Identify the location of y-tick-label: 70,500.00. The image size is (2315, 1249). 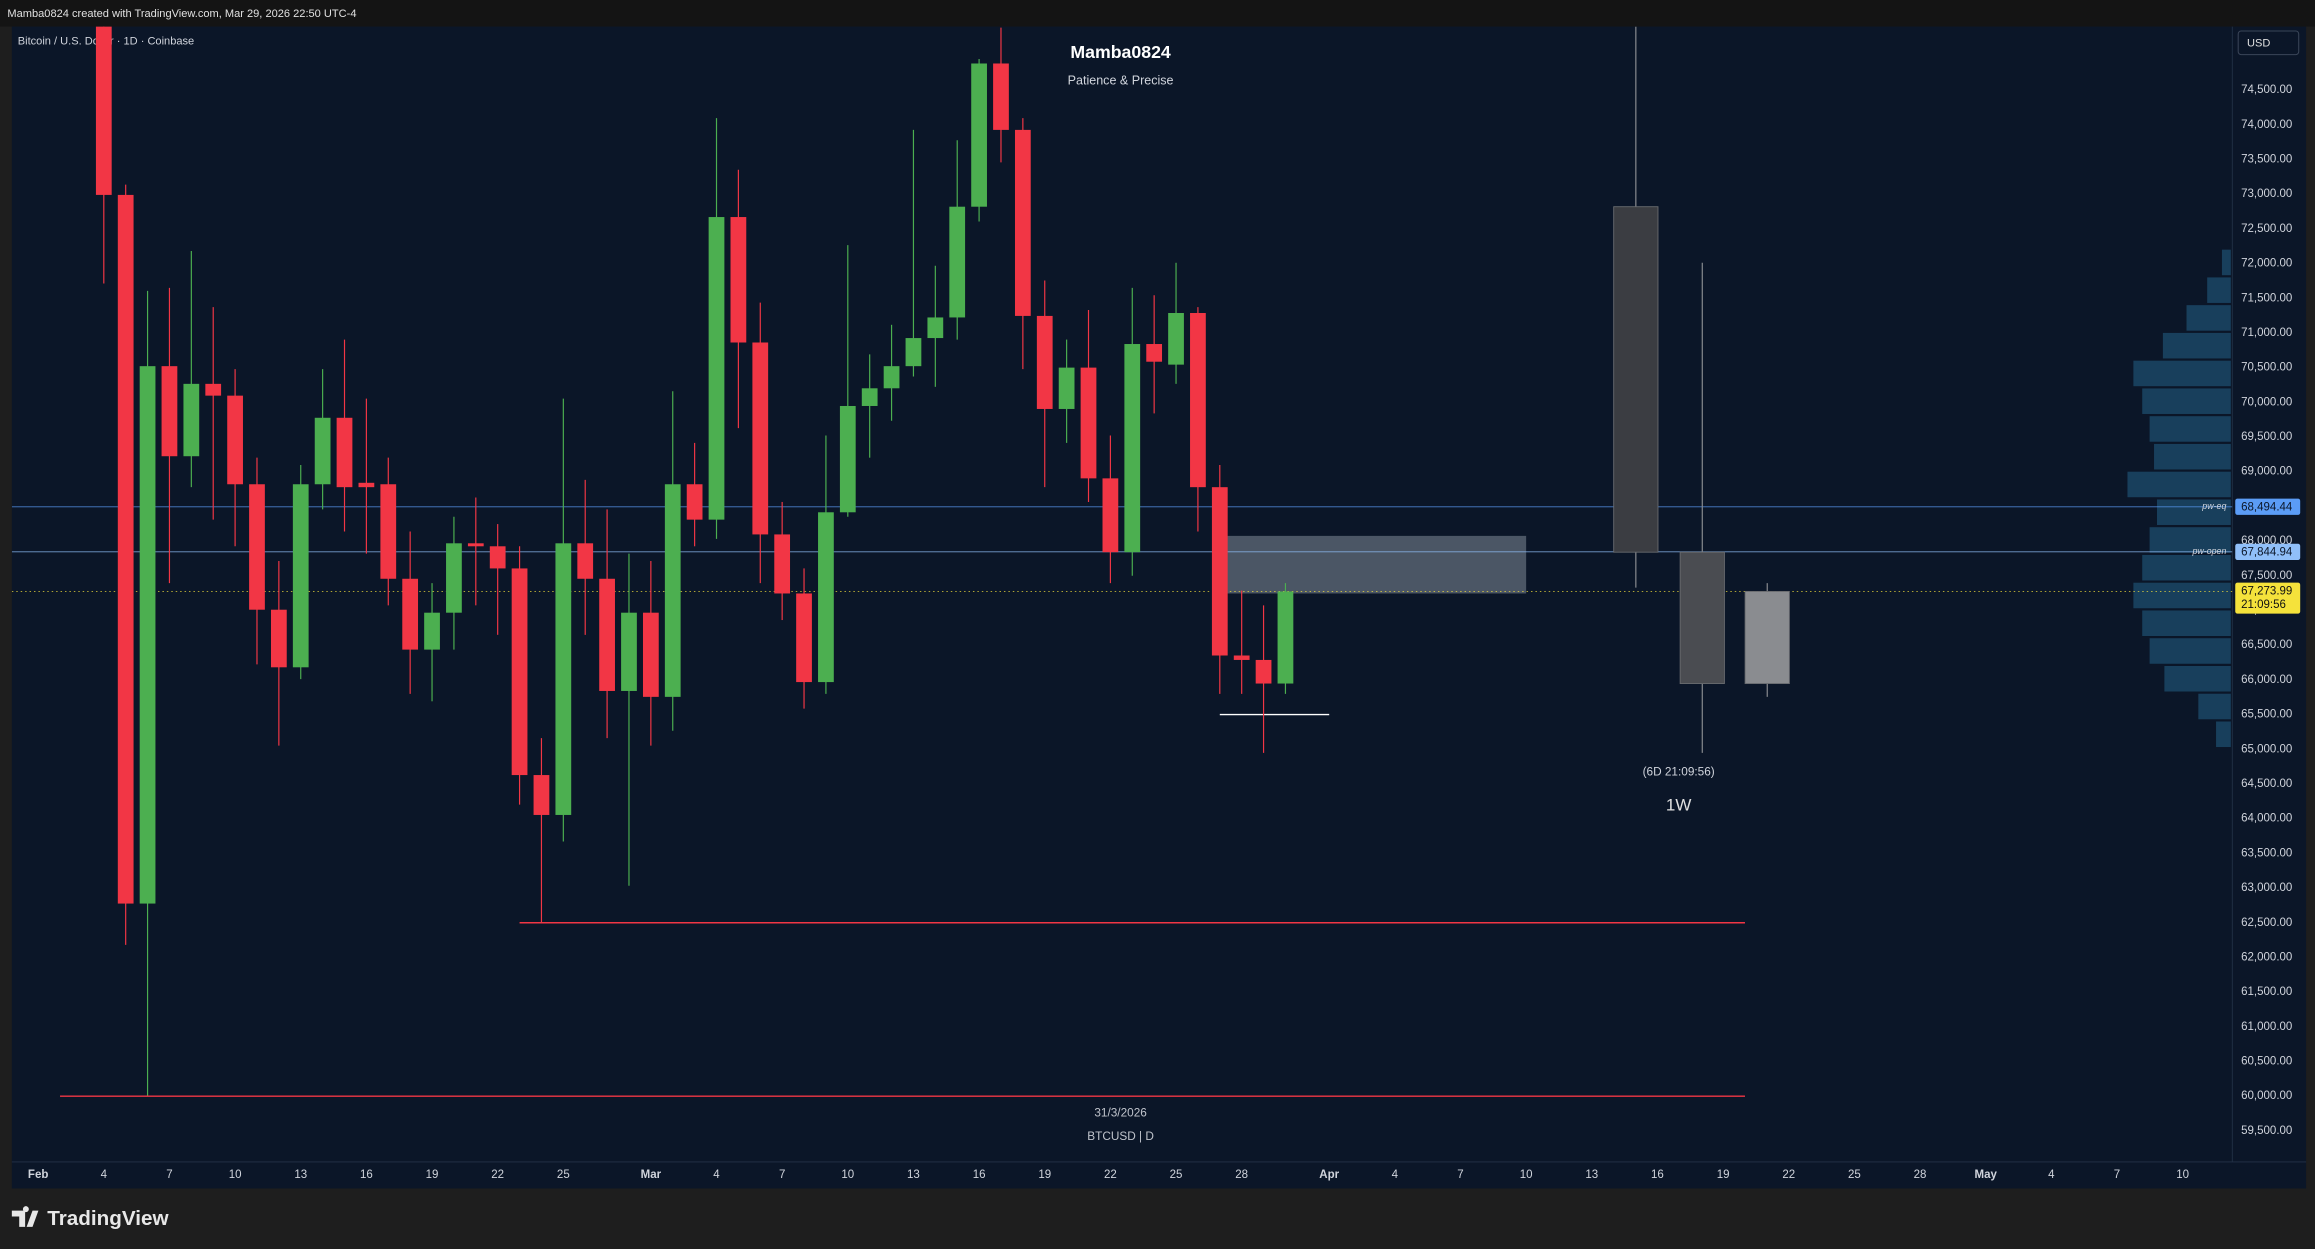
(2266, 368).